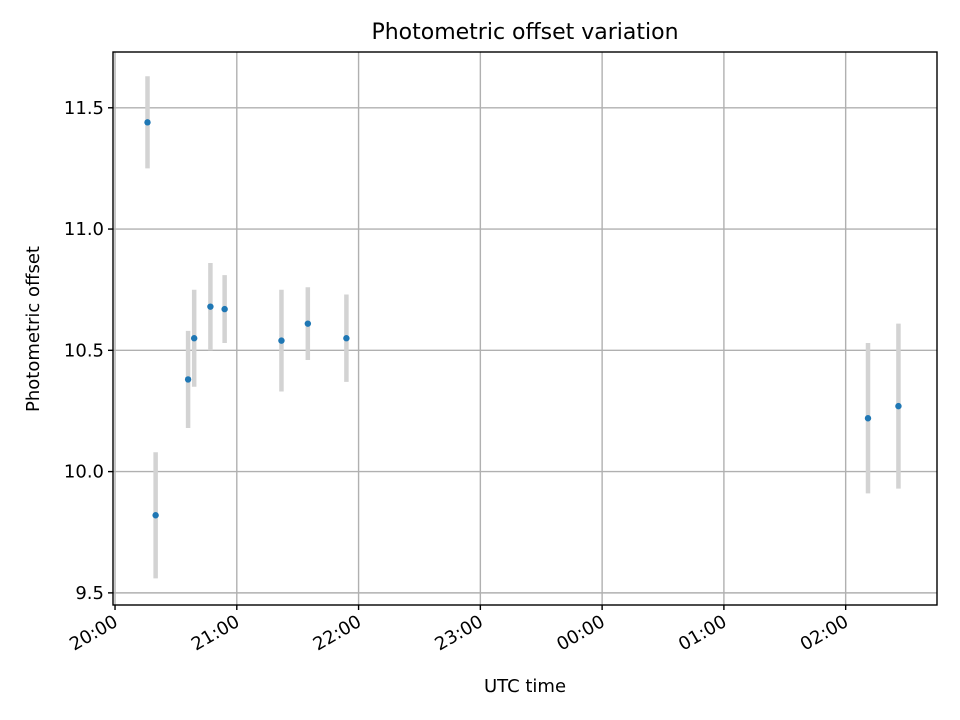 Image resolution: width=960 pixels, height=720 pixels. I want to click on x-tick-label: 22:00, so click(337, 633).